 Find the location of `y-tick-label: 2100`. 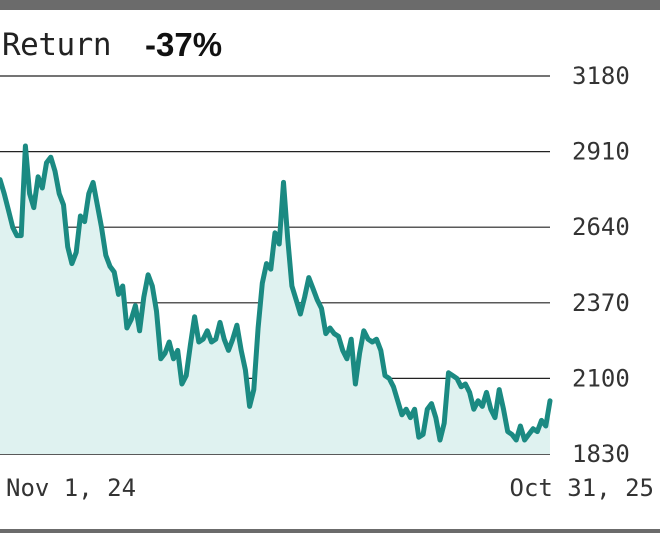

y-tick-label: 2100 is located at coordinates (601, 378).